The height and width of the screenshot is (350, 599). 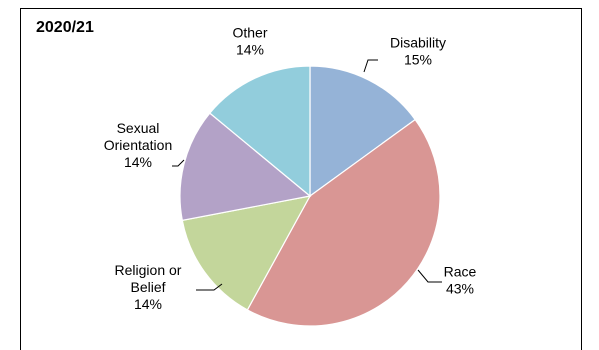 I want to click on pie-slice-disability, so click(x=363, y=131).